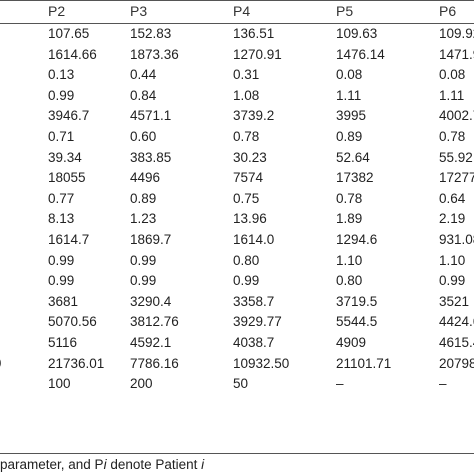 The width and height of the screenshot is (474, 474). I want to click on table-cell: 2.19, so click(456, 219).